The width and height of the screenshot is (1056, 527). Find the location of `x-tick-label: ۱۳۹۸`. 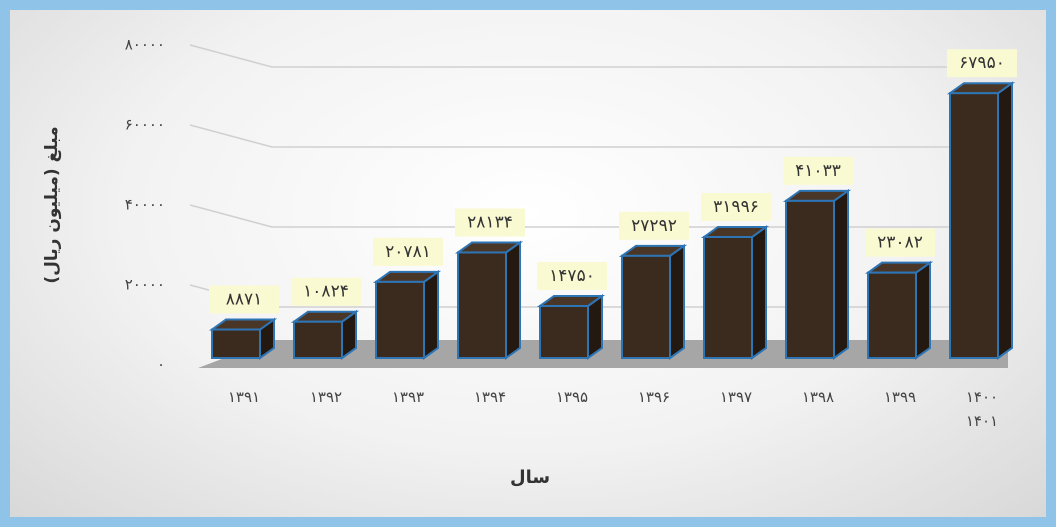

x-tick-label: ۱۳۹۸ is located at coordinates (818, 397).